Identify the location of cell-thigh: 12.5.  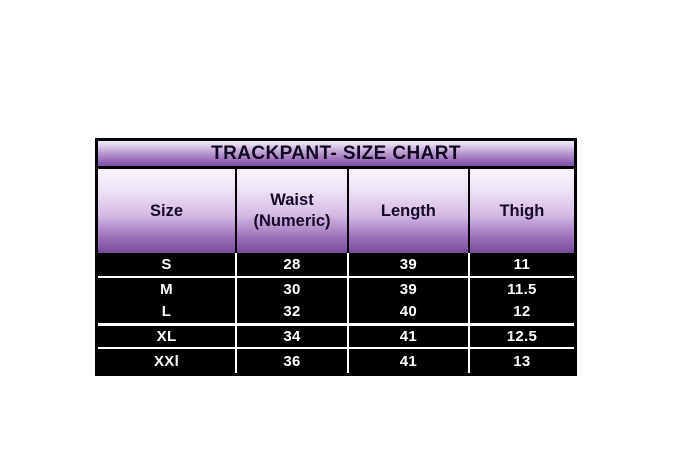
(520, 336).